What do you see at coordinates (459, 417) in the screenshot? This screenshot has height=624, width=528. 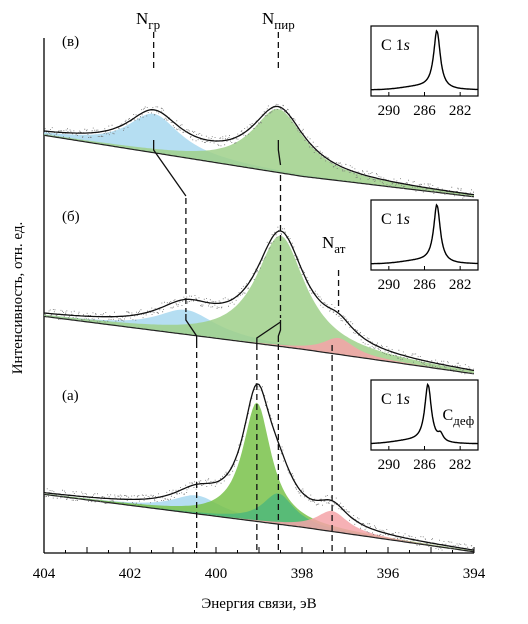 I see `inset-defect-label: Cдеф` at bounding box center [459, 417].